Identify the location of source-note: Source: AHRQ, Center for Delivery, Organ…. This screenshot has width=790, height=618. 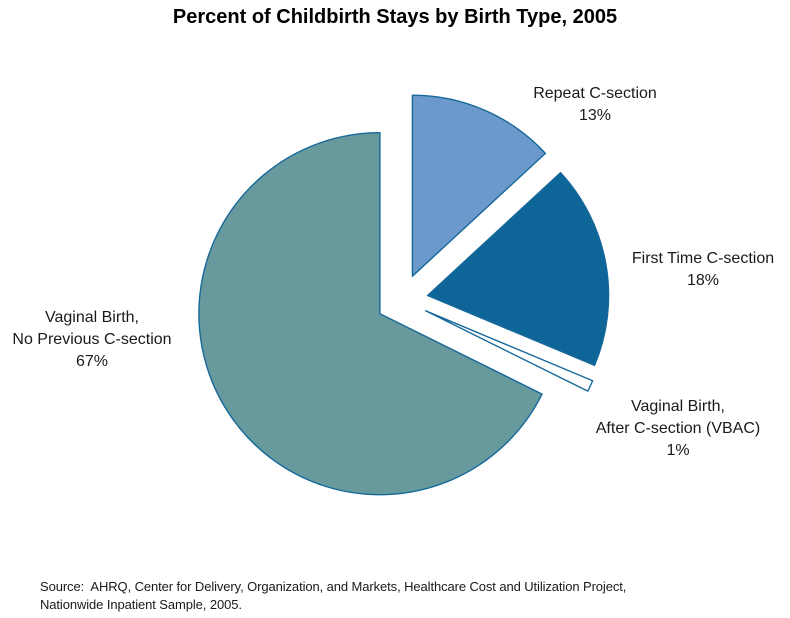
(333, 596).